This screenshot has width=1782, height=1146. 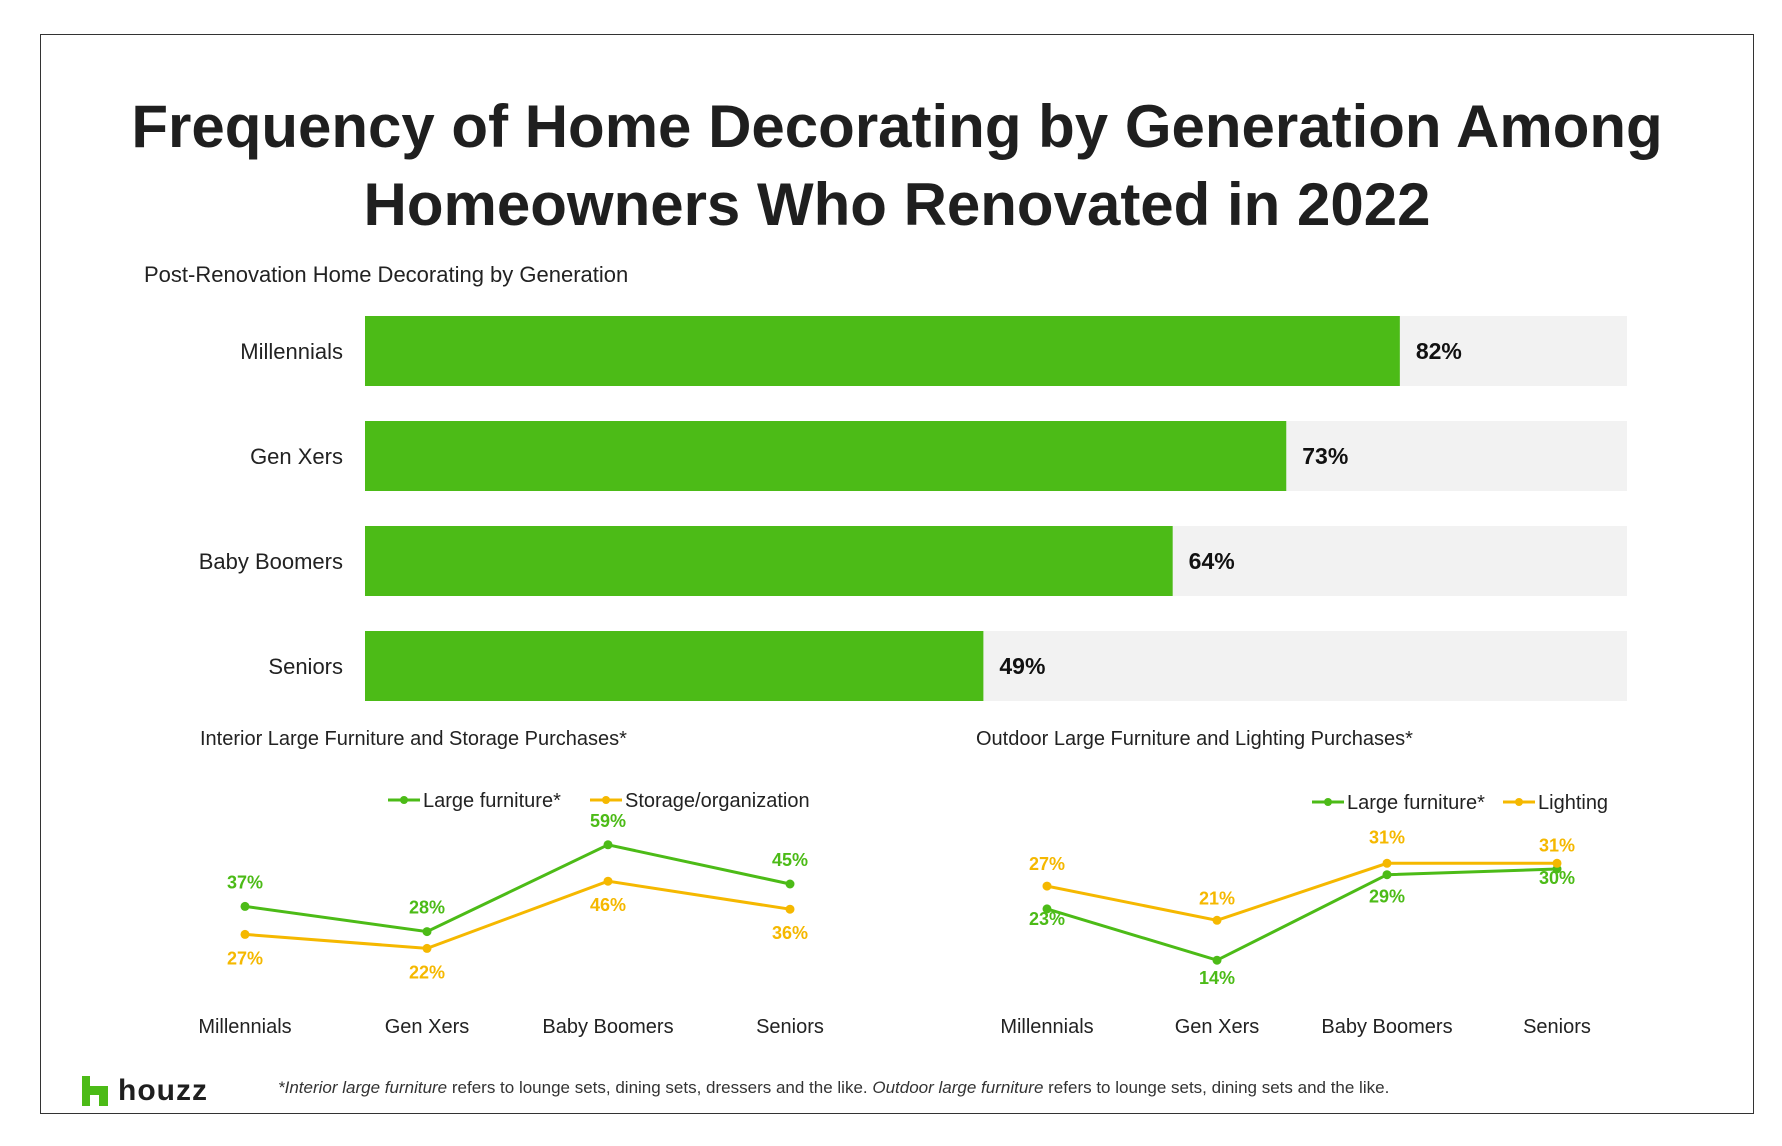 I want to click on houzz-logo: houzz, so click(x=145, y=1091).